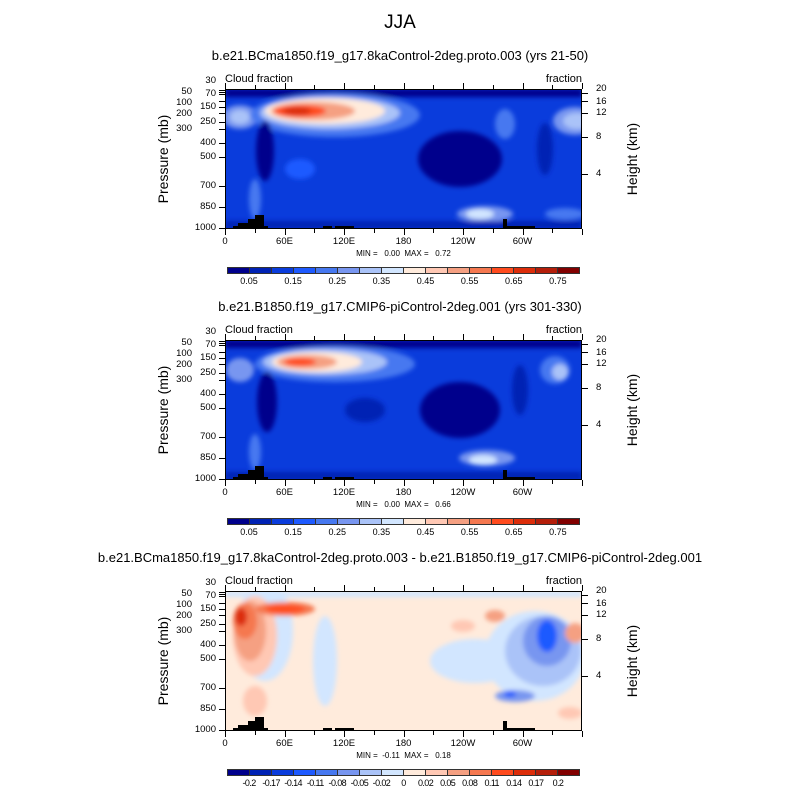 The image size is (800, 800). What do you see at coordinates (344, 743) in the screenshot?
I see `x-tick-label: 120E` at bounding box center [344, 743].